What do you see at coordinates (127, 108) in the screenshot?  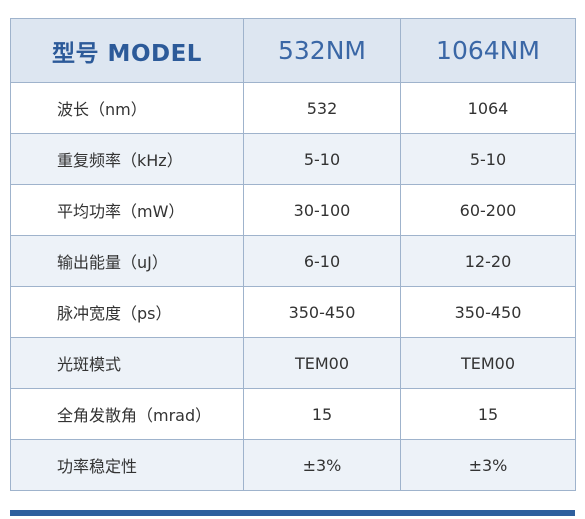 I see `param-label: 波长（nm）` at bounding box center [127, 108].